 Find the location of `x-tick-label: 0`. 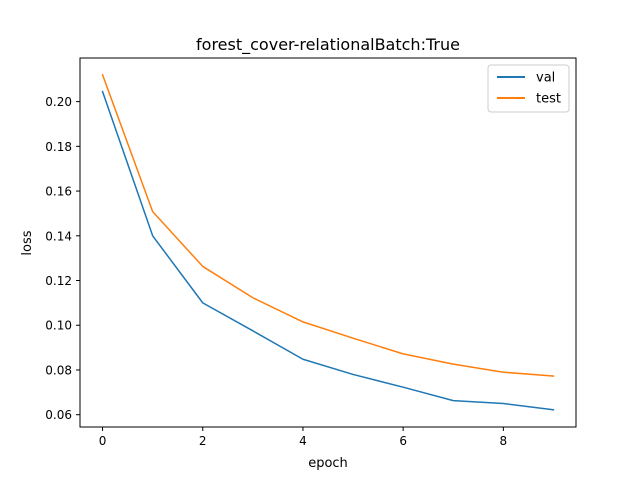

x-tick-label: 0 is located at coordinates (103, 441).